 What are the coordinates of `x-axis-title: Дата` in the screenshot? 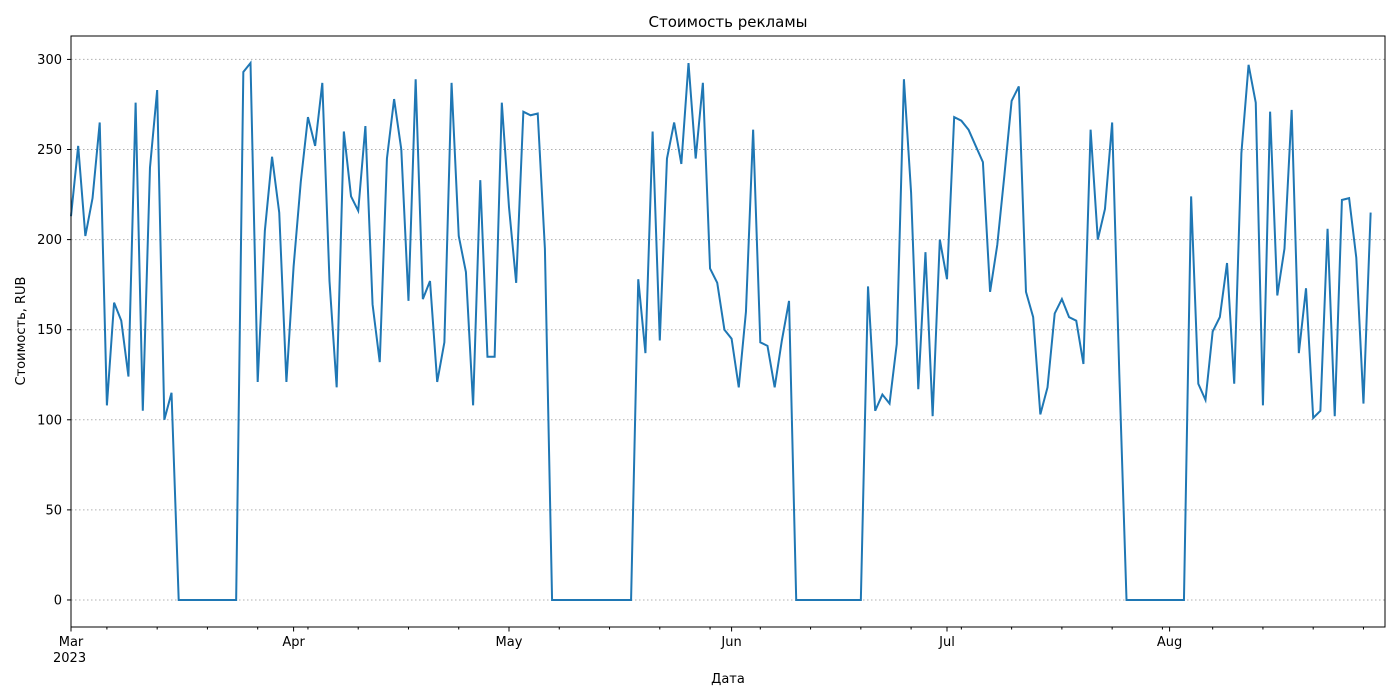 It's located at (728, 679).